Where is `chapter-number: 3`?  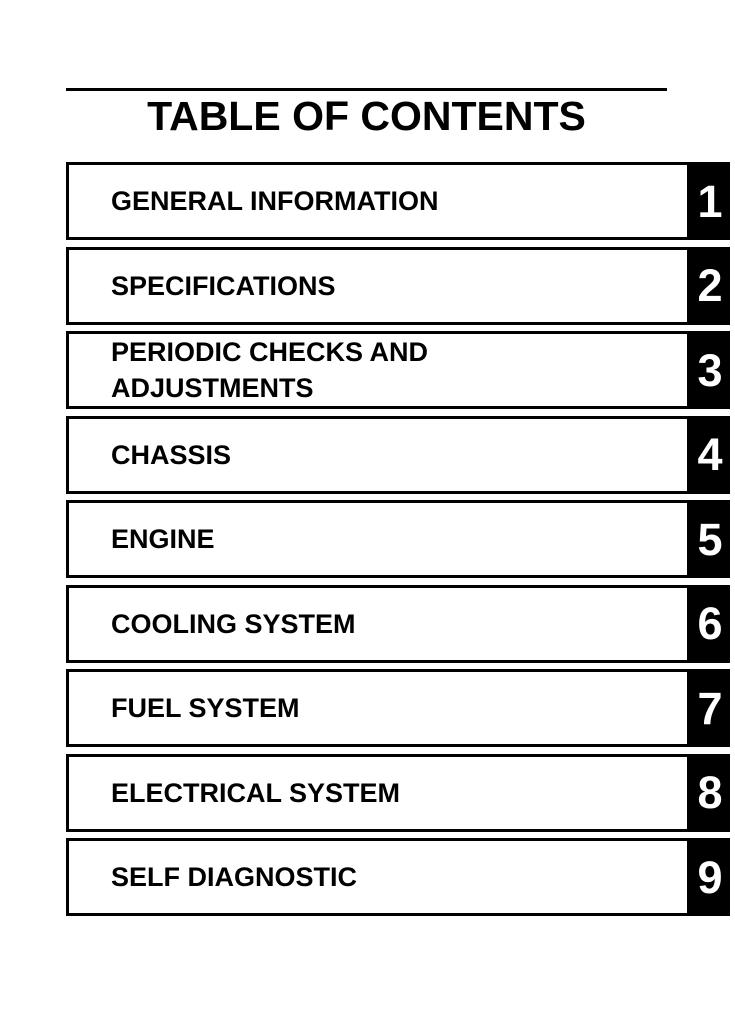
chapter-number: 3 is located at coordinates (710, 370).